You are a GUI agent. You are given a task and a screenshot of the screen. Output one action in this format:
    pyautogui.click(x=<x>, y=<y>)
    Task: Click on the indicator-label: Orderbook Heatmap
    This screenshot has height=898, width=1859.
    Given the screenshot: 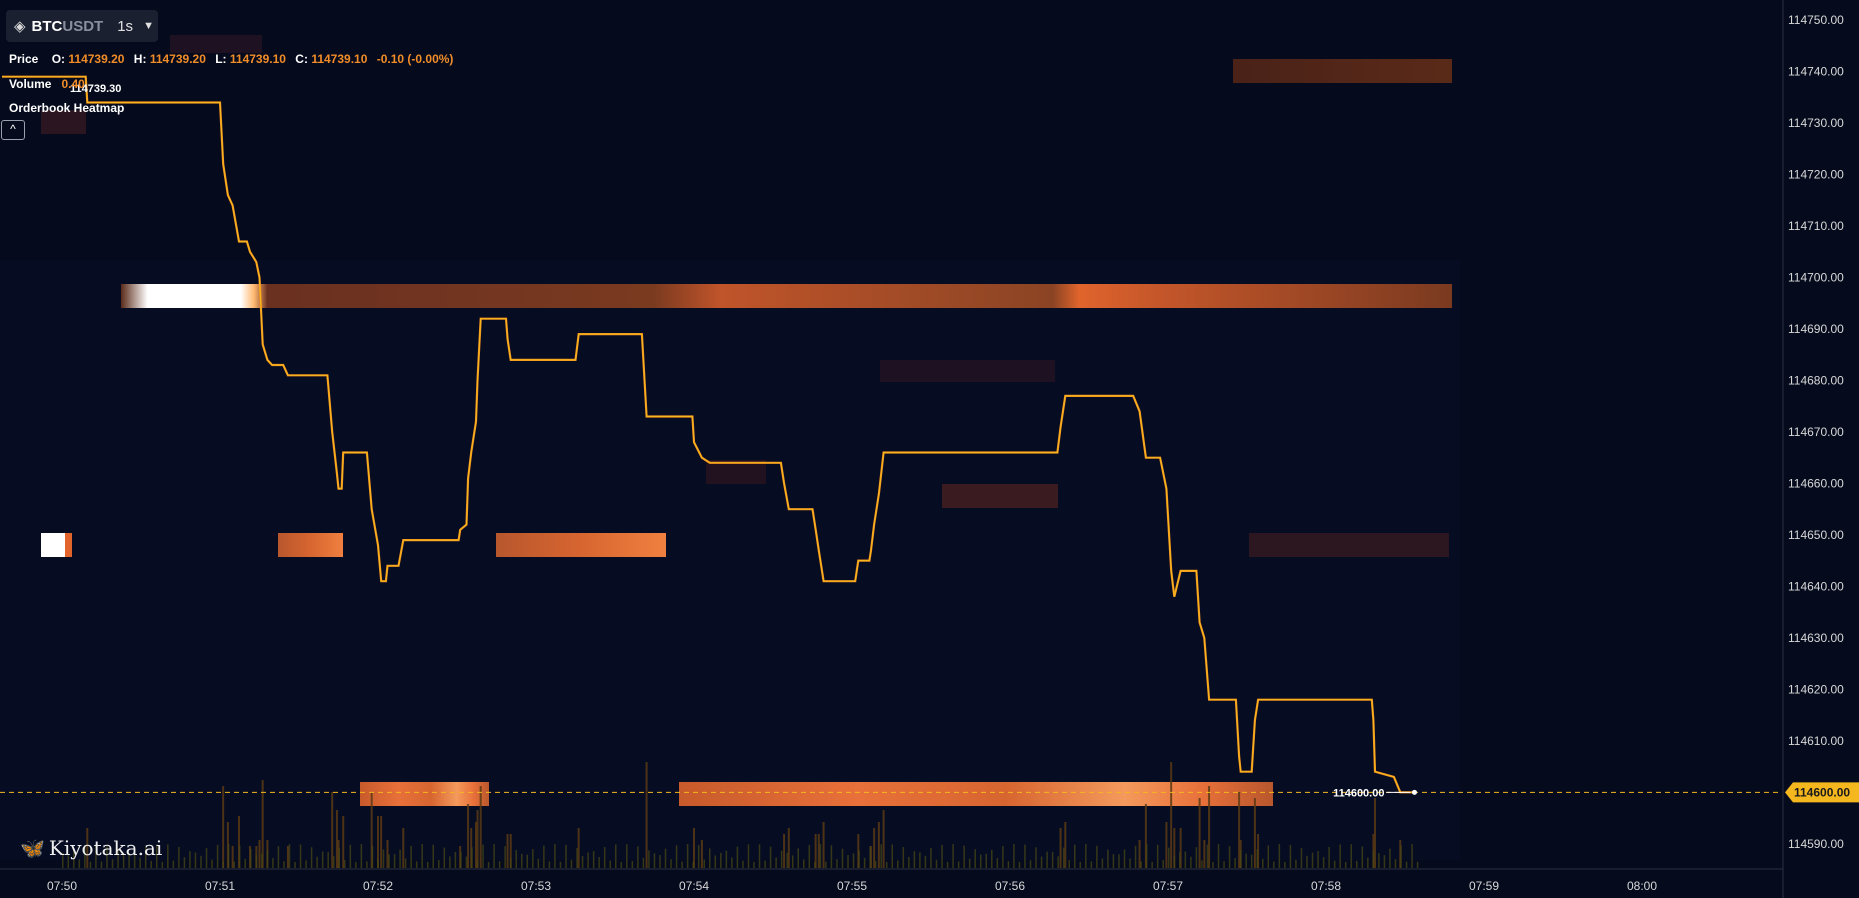 What is the action you would take?
    pyautogui.click(x=67, y=108)
    